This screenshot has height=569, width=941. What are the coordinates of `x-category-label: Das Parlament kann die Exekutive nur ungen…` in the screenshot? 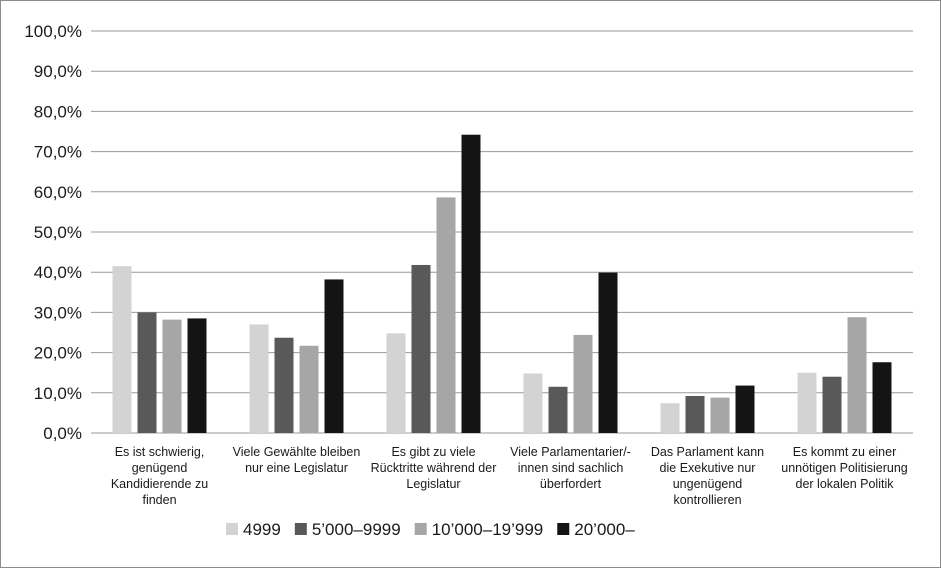 It's located at (707, 476).